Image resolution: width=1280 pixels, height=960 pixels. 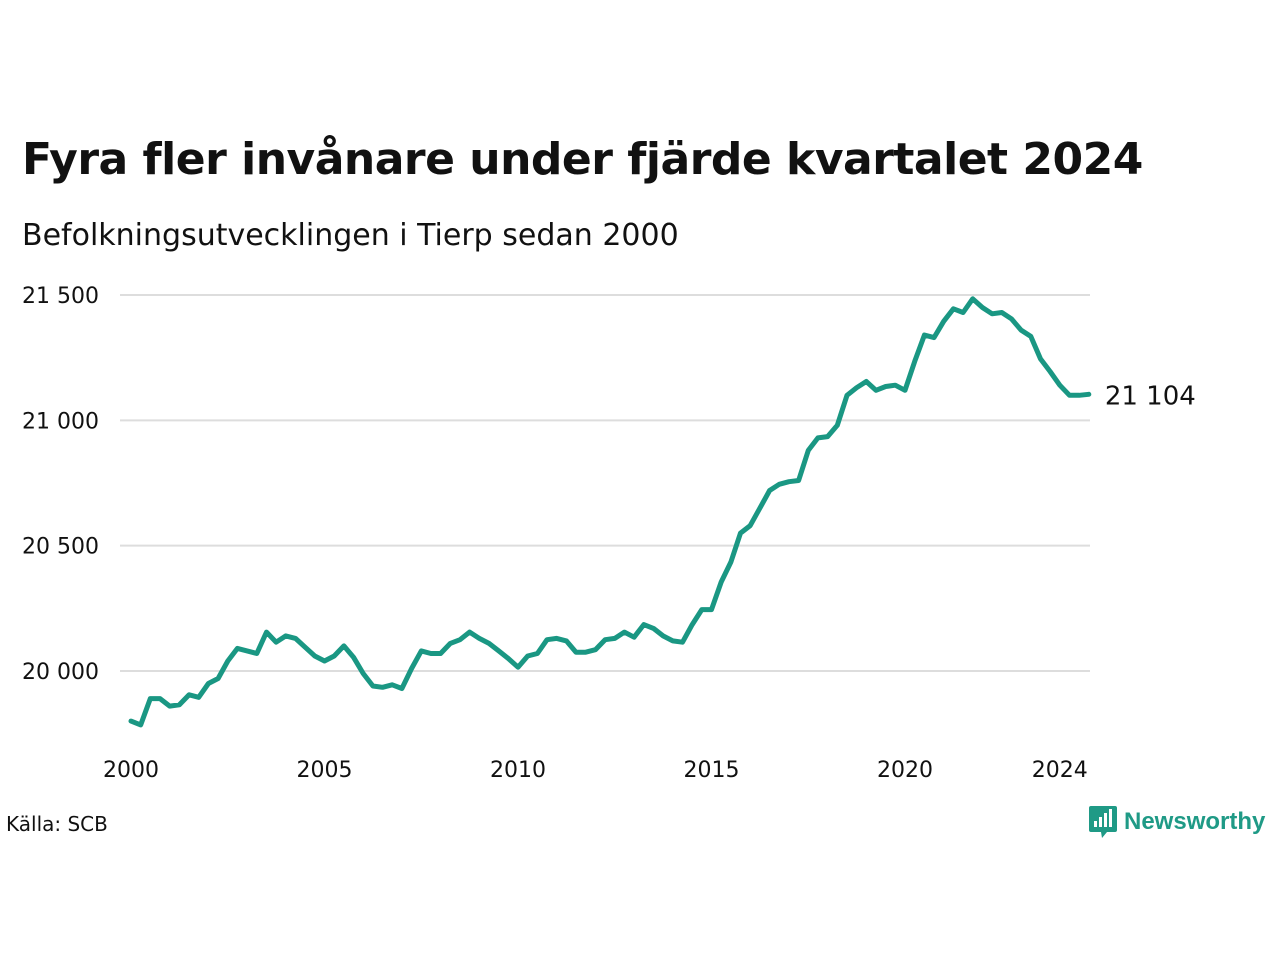 I want to click on x-tick-label: 2010, so click(x=518, y=770).